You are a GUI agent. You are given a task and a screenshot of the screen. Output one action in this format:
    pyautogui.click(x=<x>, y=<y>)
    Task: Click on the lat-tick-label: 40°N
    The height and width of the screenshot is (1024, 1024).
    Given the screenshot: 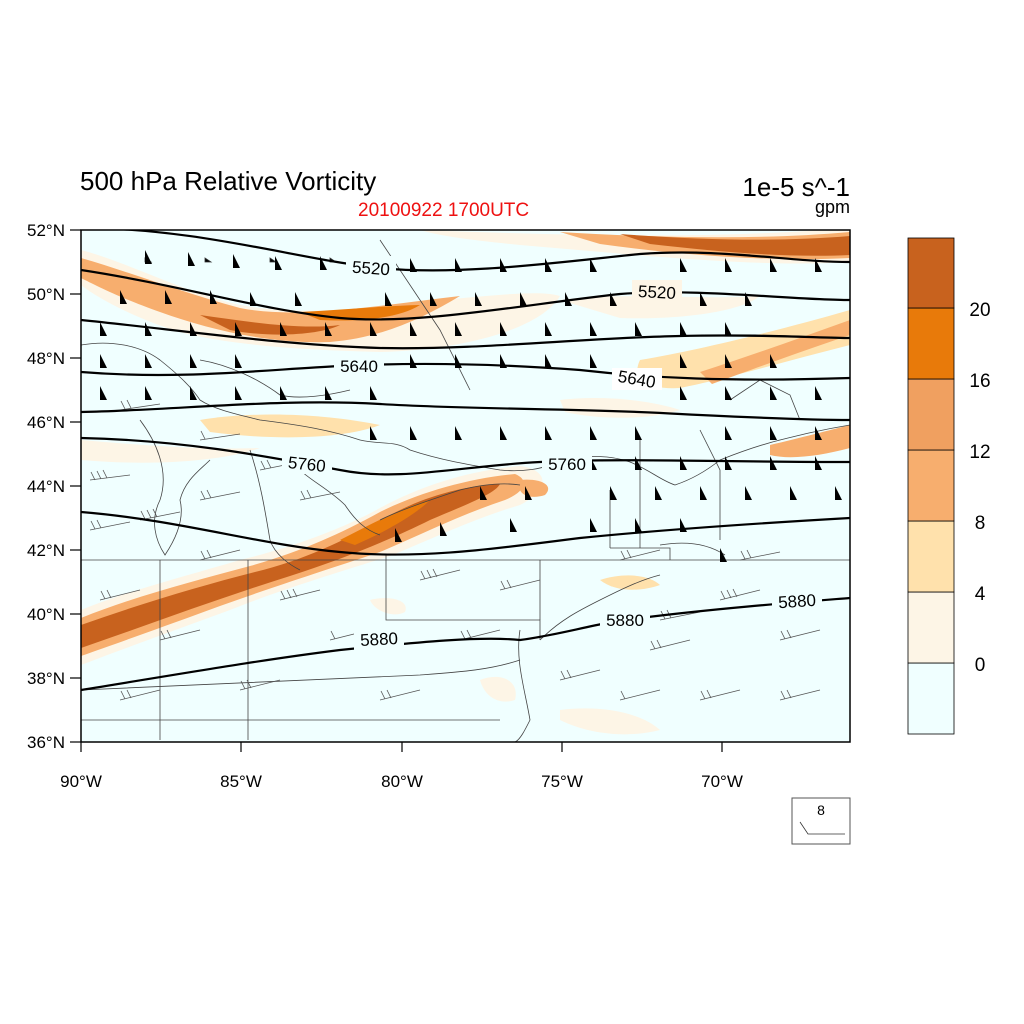 What is the action you would take?
    pyautogui.click(x=46, y=614)
    